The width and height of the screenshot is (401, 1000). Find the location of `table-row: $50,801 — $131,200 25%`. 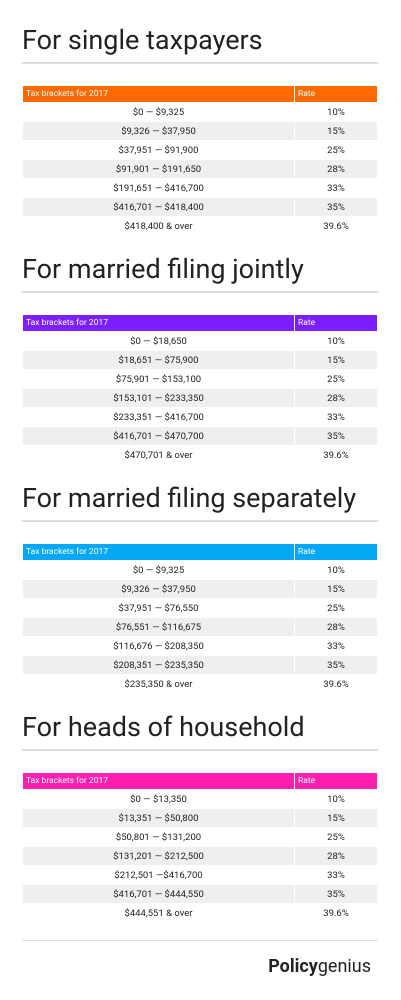

table-row: $50,801 — $131,200 25% is located at coordinates (200, 837).